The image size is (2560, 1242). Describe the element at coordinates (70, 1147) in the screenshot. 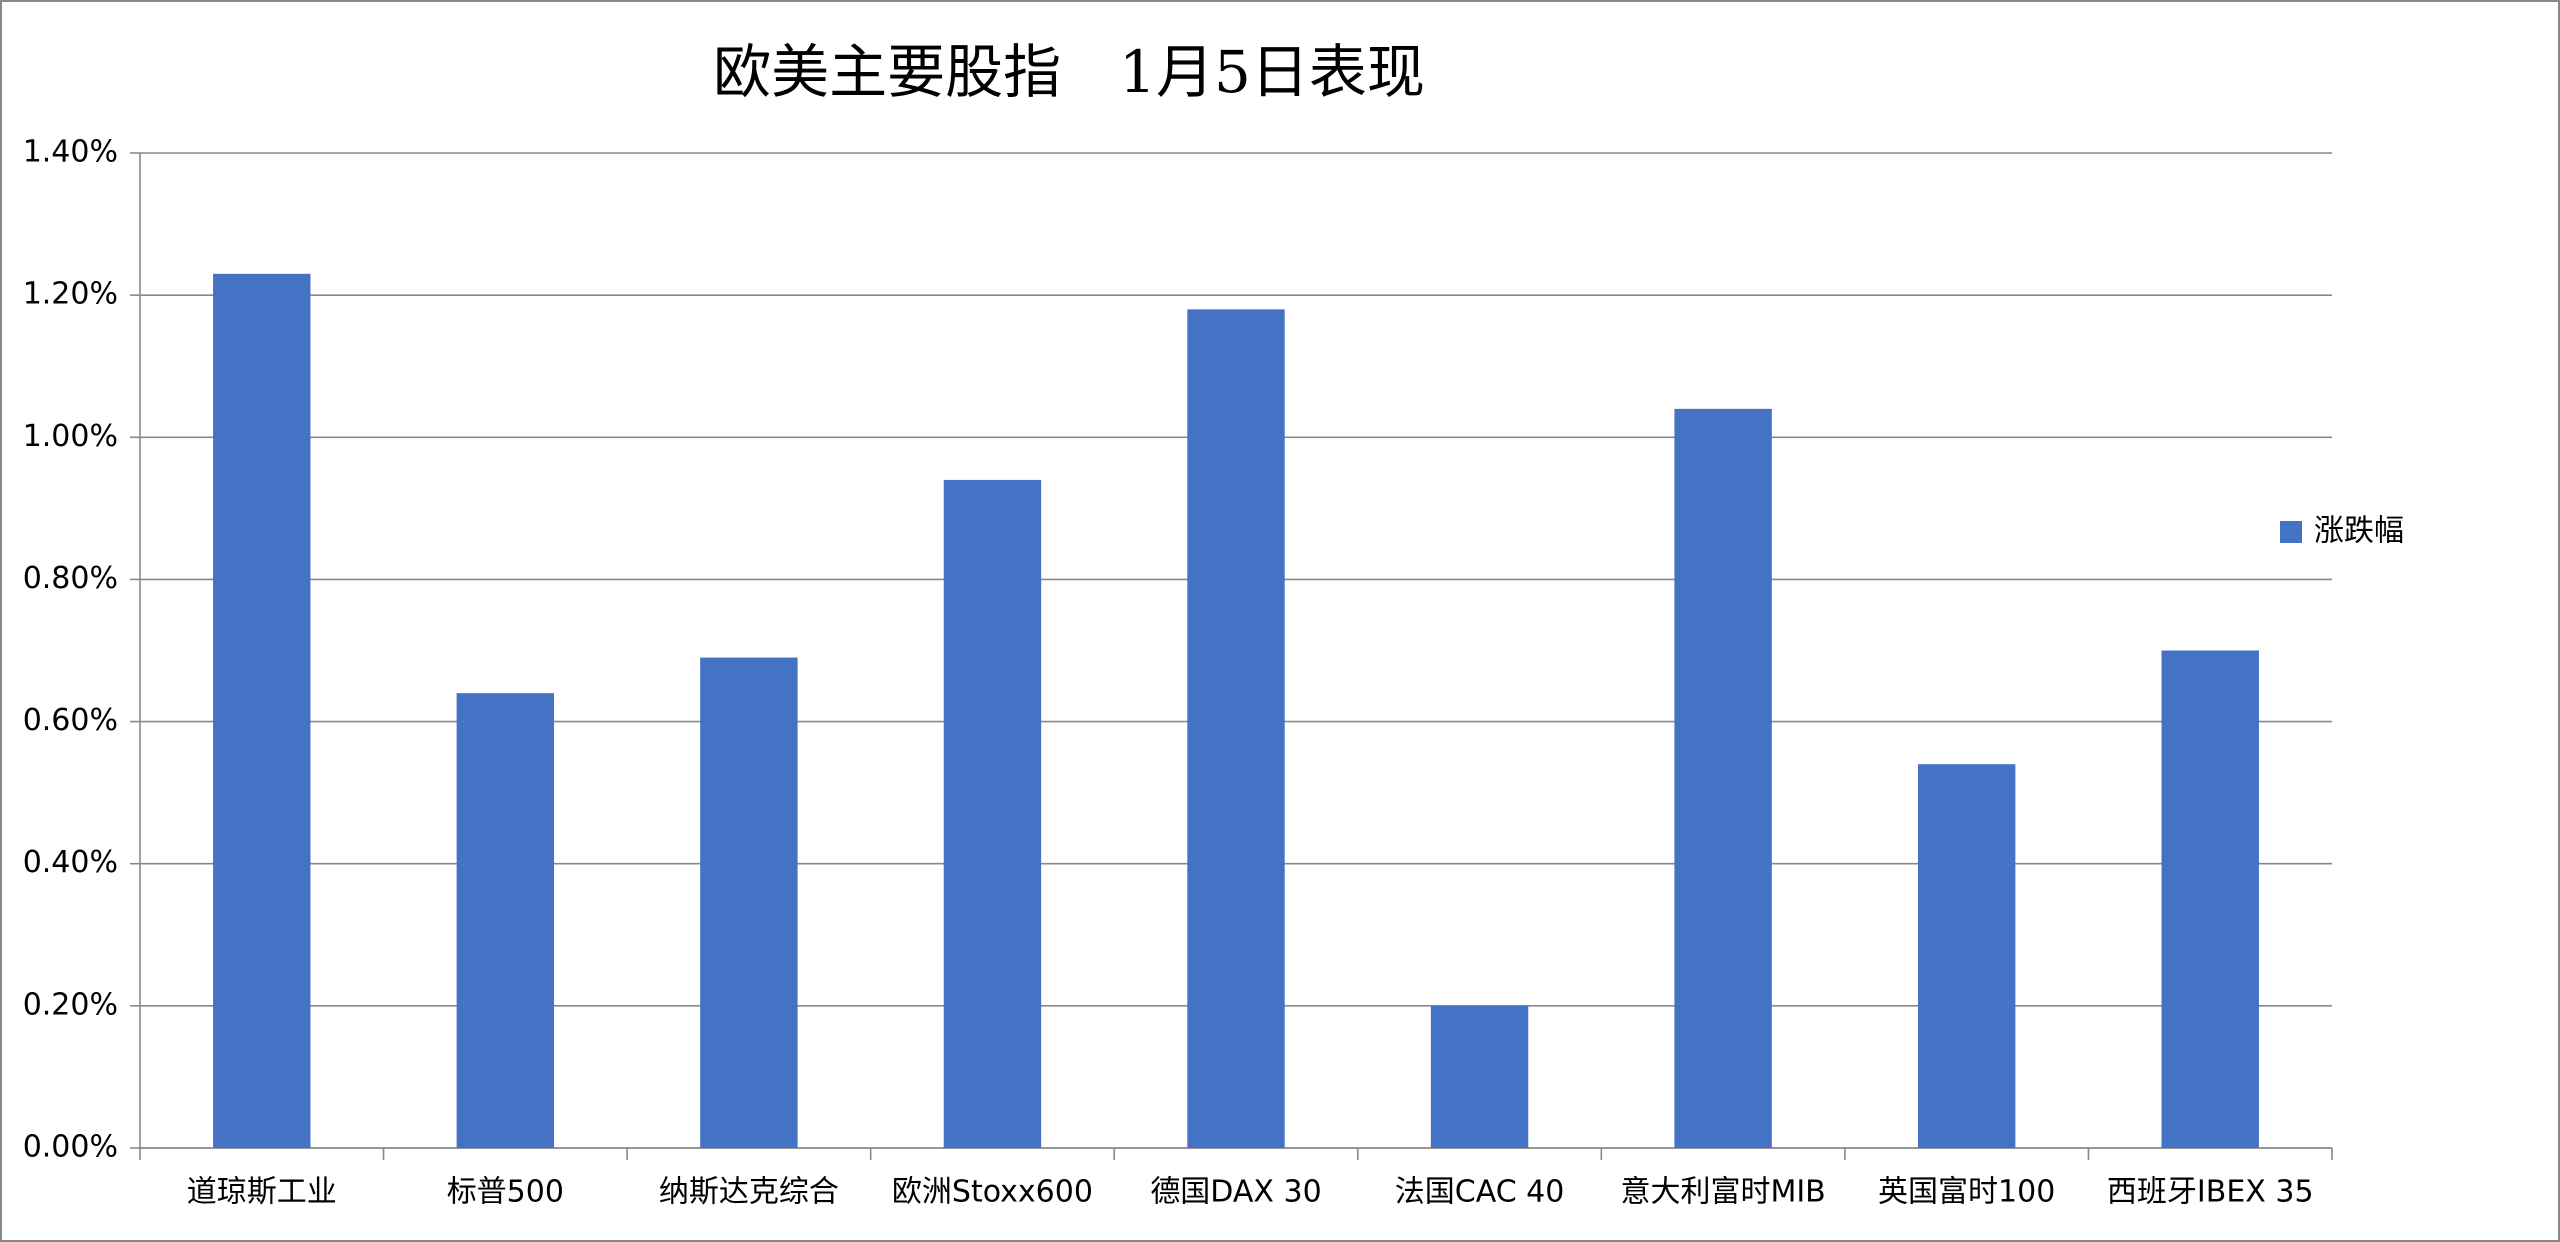

I see `y-tick-label: 0.00%` at that location.